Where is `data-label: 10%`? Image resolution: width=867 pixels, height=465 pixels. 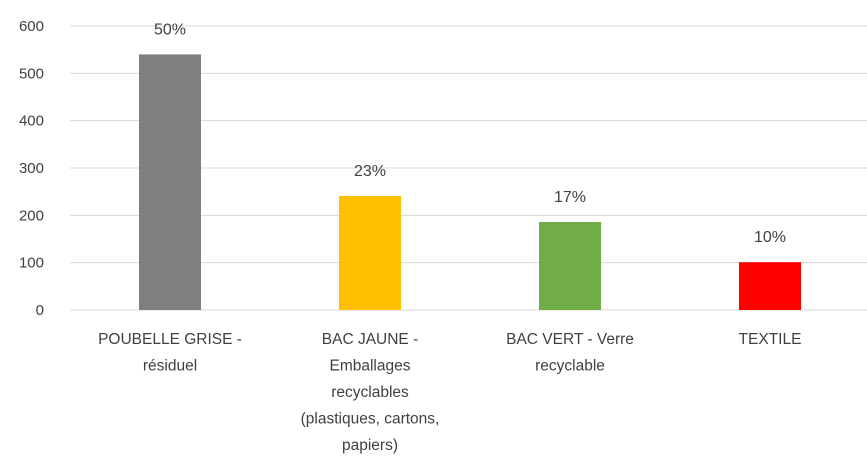
data-label: 10% is located at coordinates (770, 237).